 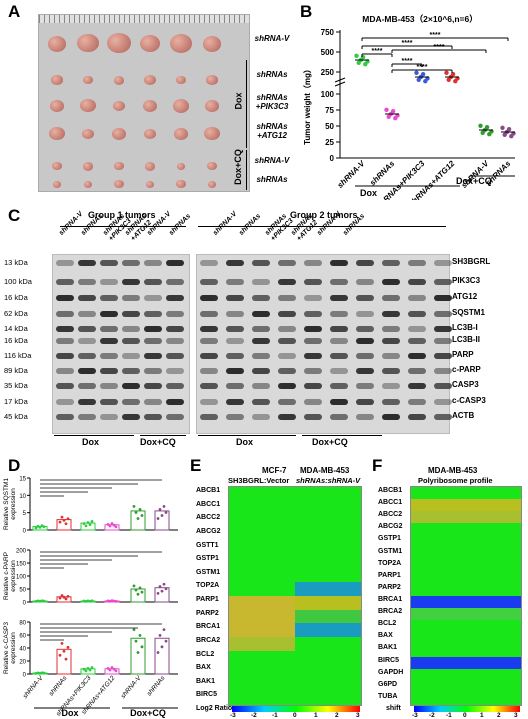 I want to click on row-label-shrna-v-cq: shRNA-V, so click(x=272, y=160).